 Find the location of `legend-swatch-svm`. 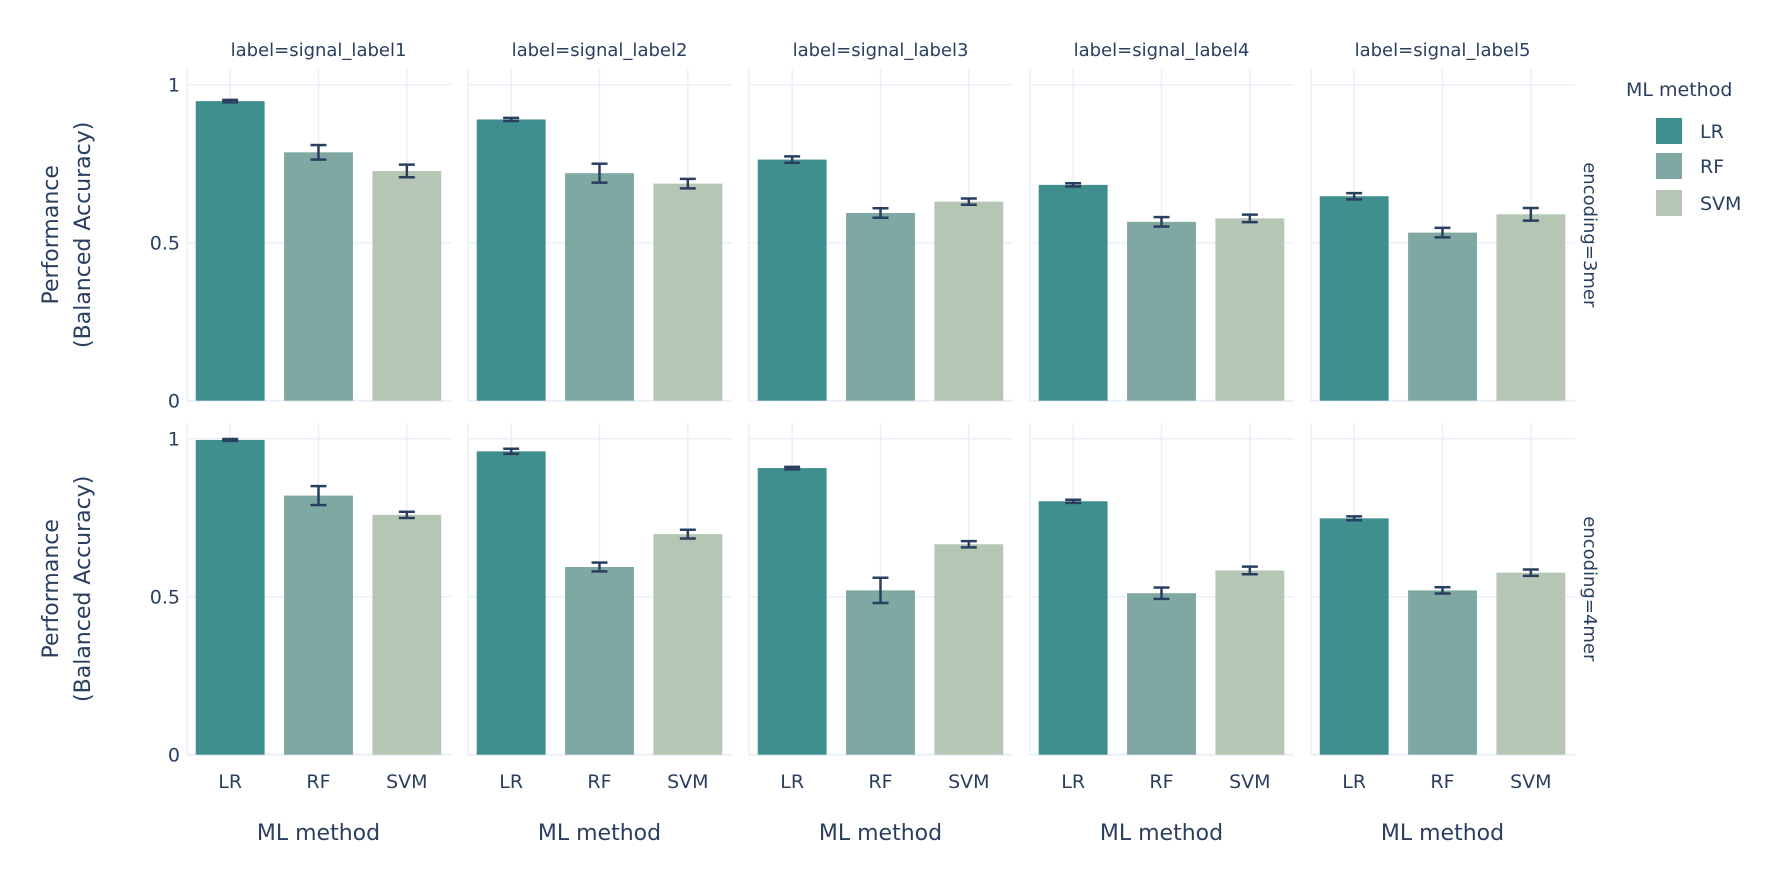

legend-swatch-svm is located at coordinates (1669, 203).